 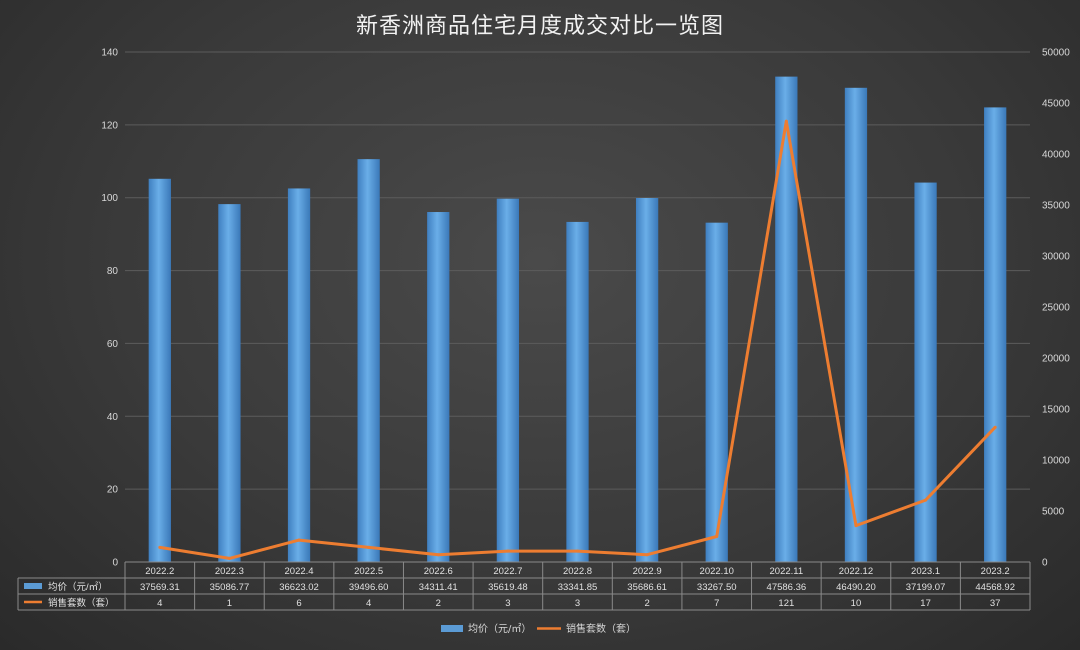 What do you see at coordinates (787, 571) in the screenshot?
I see `x-category-label: 2022.11` at bounding box center [787, 571].